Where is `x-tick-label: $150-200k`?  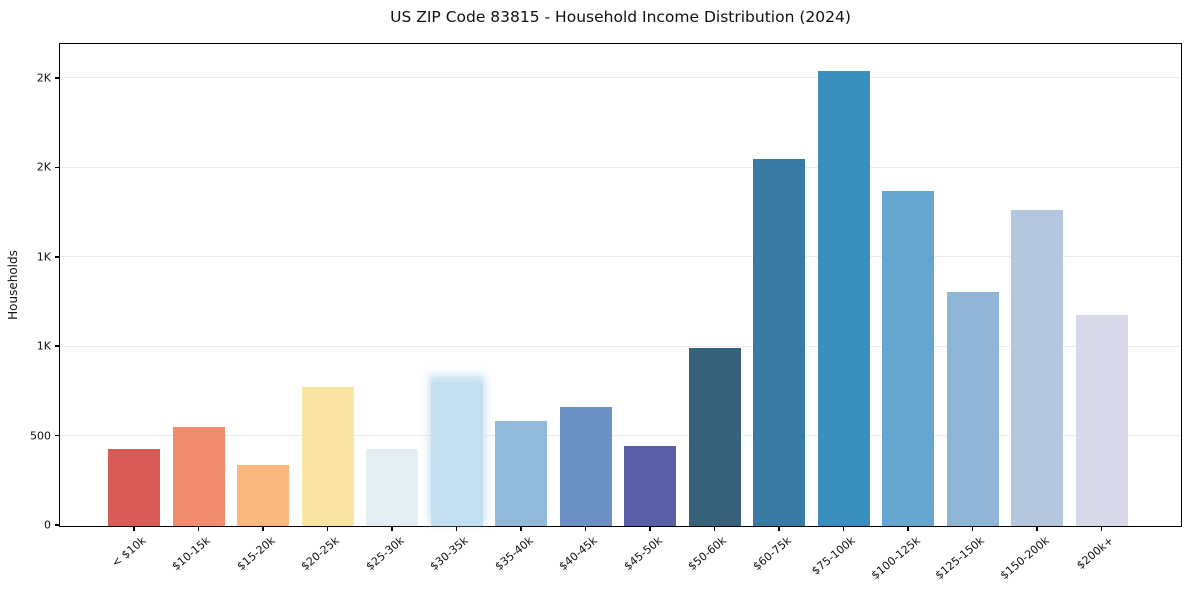 x-tick-label: $150-200k is located at coordinates (1024, 558).